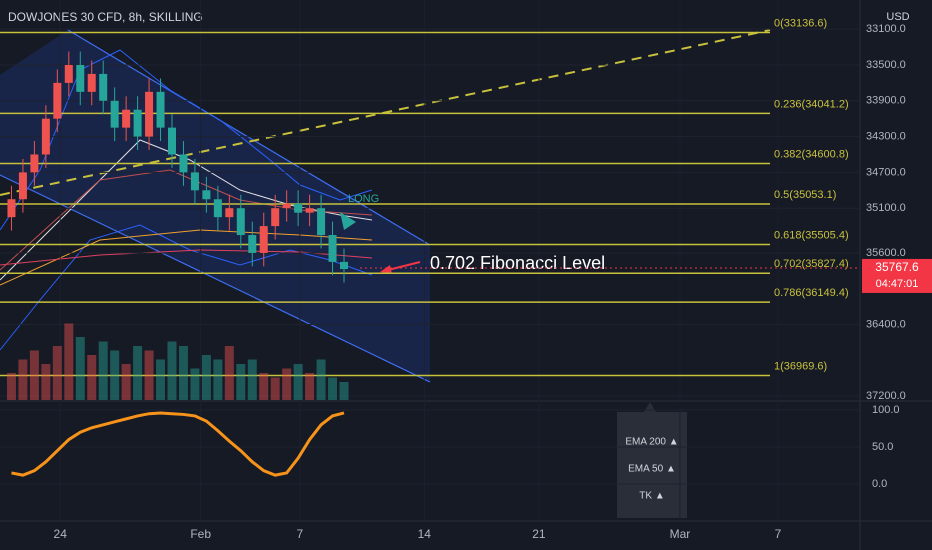  What do you see at coordinates (886, 65) in the screenshot?
I see `y-tick-label: 33500.0` at bounding box center [886, 65].